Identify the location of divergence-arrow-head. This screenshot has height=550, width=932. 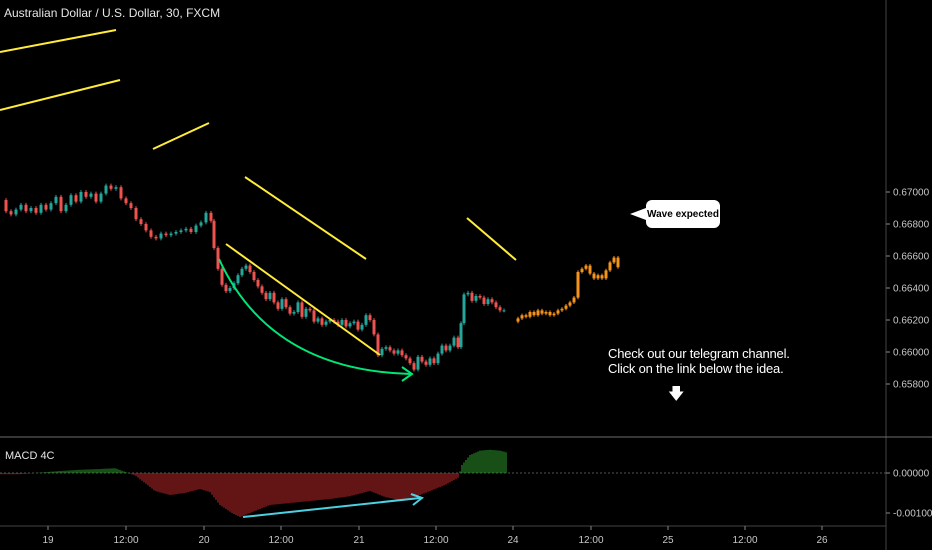
(417, 499).